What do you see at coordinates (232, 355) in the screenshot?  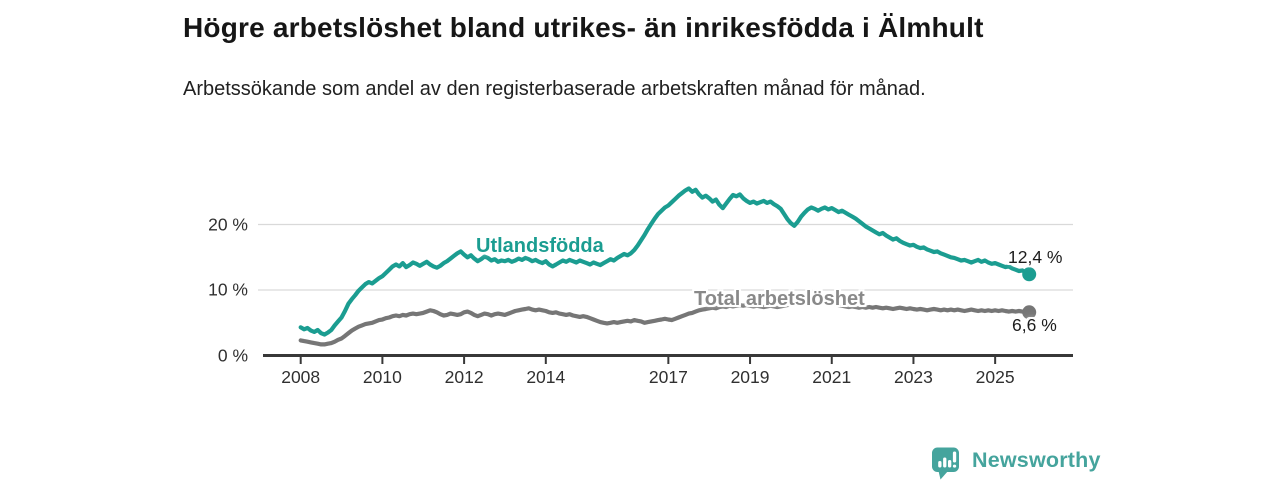 I see `y-tick-label: 0 %` at bounding box center [232, 355].